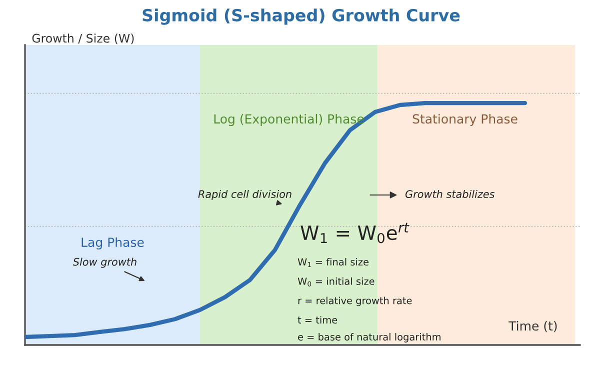  What do you see at coordinates (355, 233) in the screenshot?
I see `annotation: W$_{1}$ = W$_{0}$e$^{rt}$` at bounding box center [355, 233].